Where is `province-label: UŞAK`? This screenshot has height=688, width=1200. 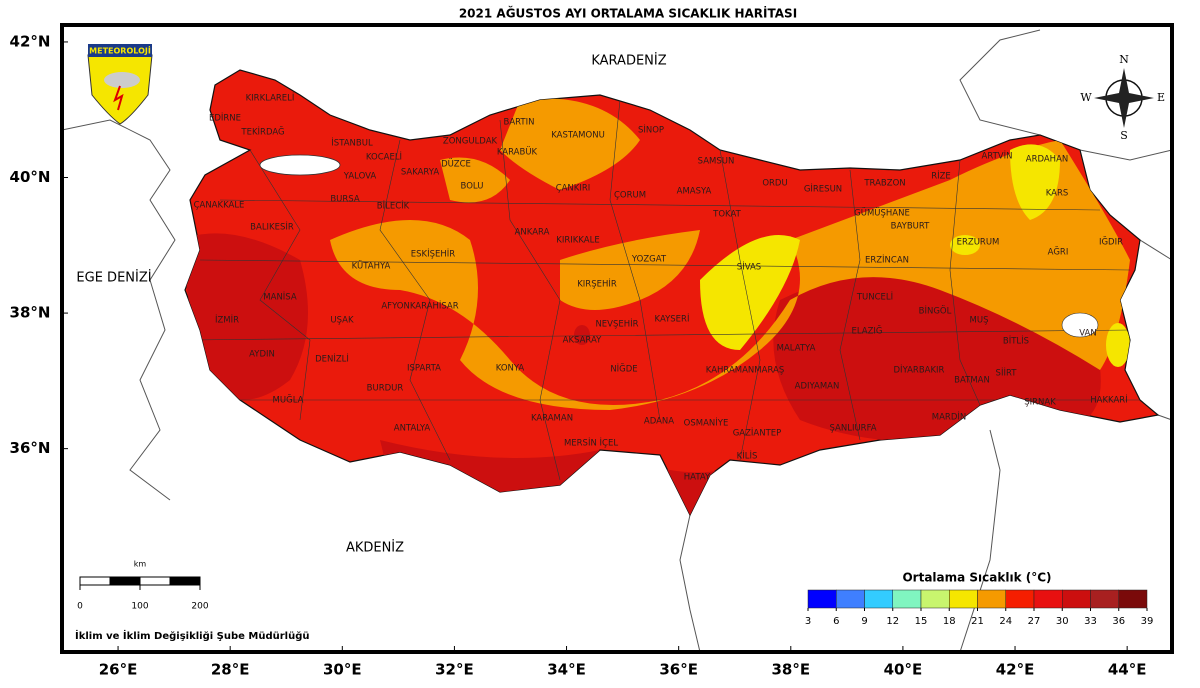 province-label: UŞAK is located at coordinates (342, 321).